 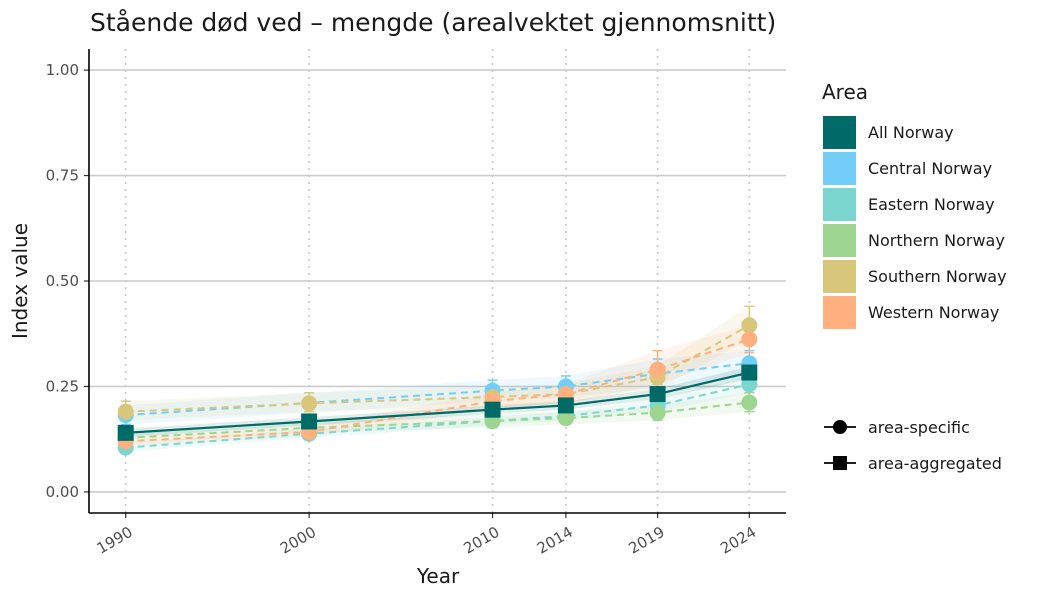 I want to click on ribbon-southern-norway, so click(x=437, y=363).